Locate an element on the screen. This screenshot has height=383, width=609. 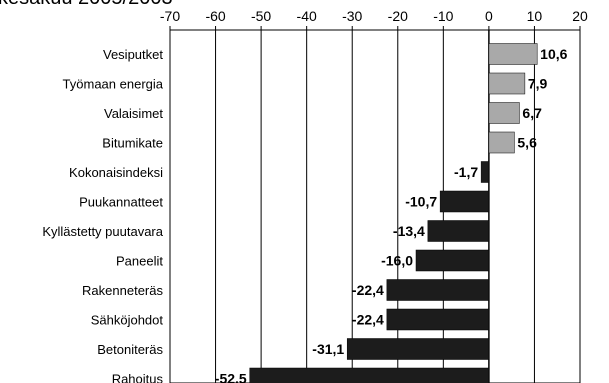
value-label: -10,7 is located at coordinates (421, 202).